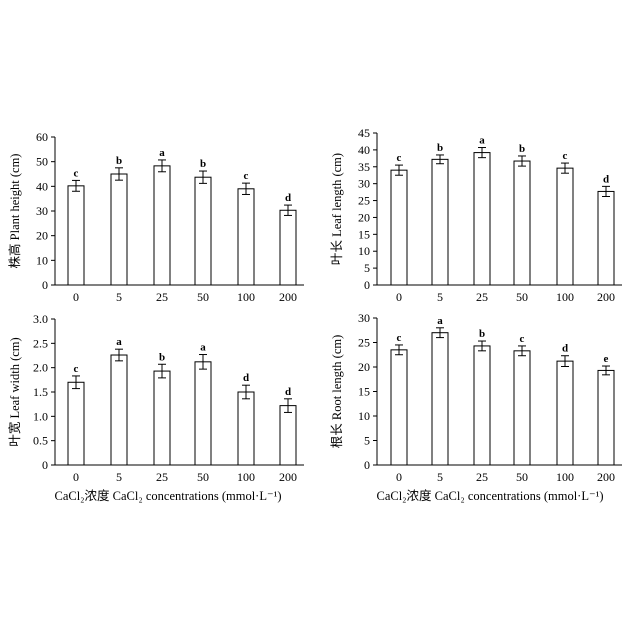  I want to click on y-tick-label: 1.0, so click(40, 416).